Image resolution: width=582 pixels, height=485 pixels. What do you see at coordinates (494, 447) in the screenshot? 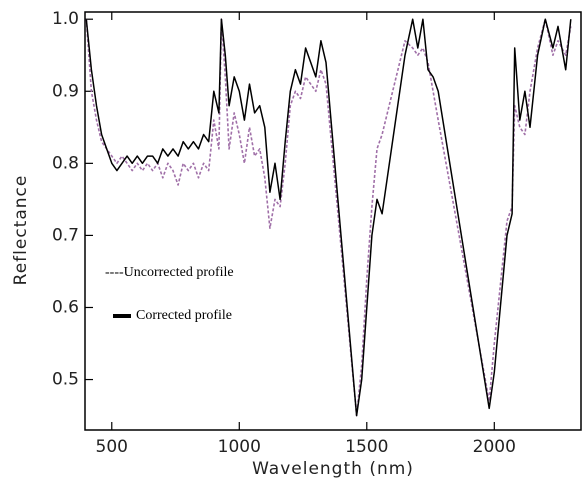
I see `x-tick-label: 2000` at bounding box center [494, 447].